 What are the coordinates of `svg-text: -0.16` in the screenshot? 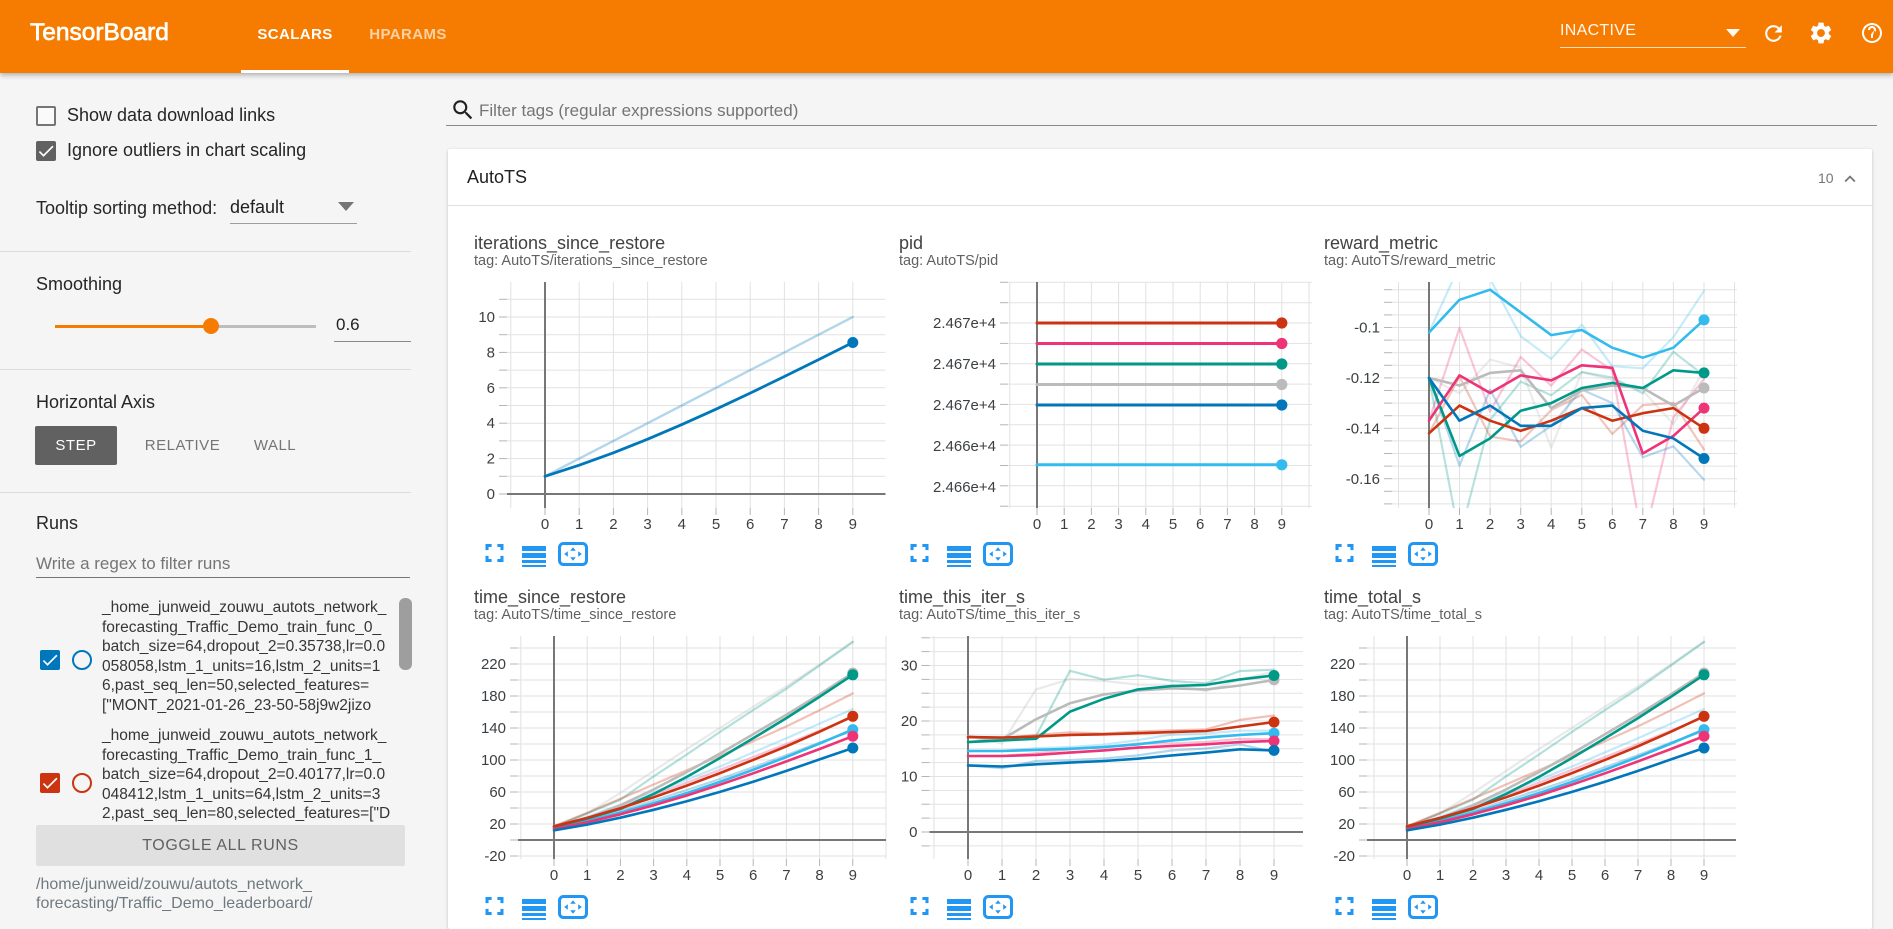 It's located at (1363, 479).